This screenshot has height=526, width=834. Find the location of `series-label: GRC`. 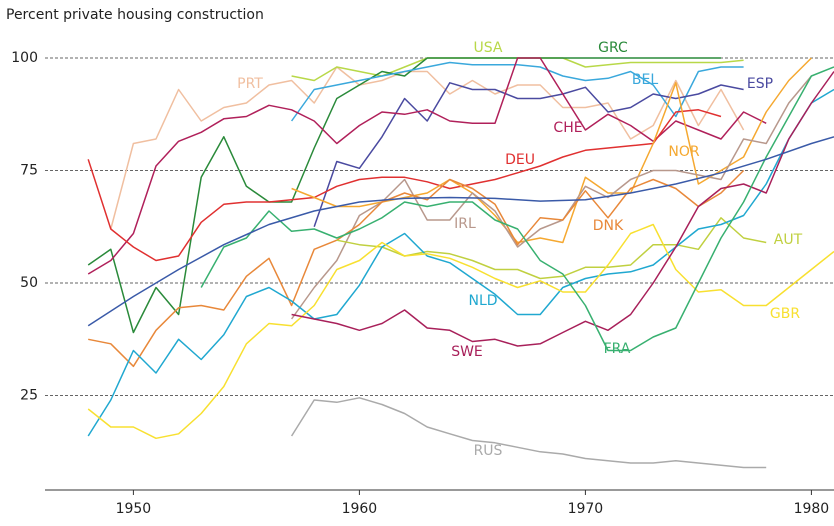

series-label: GRC is located at coordinates (613, 48).